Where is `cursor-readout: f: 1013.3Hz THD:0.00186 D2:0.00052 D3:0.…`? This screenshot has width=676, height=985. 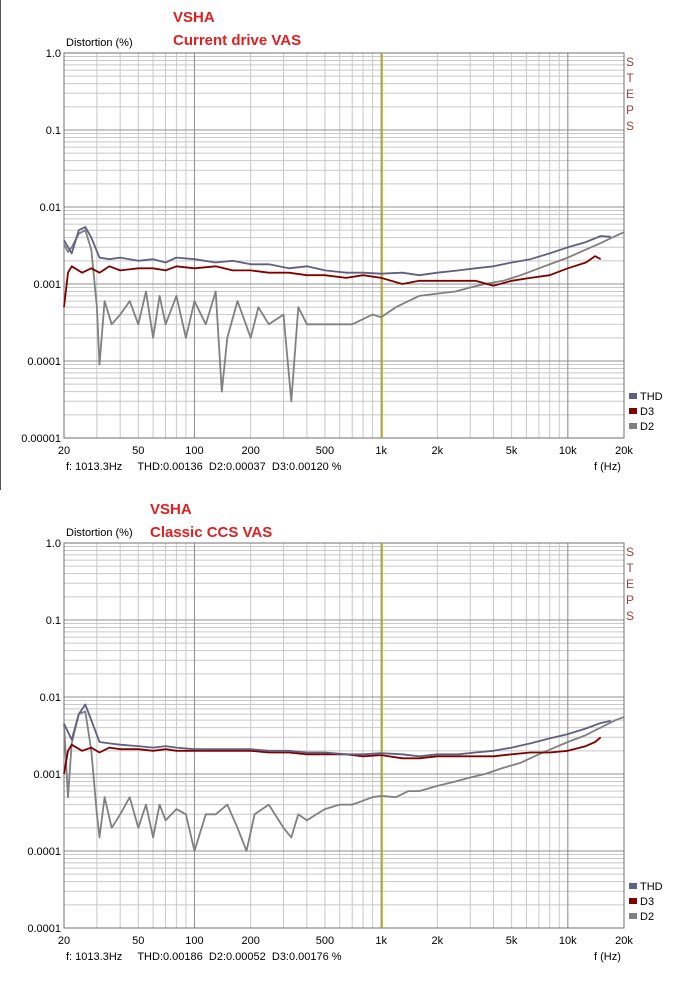
cursor-readout: f: 1013.3Hz THD:0.00186 D2:0.00052 D3:0.… is located at coordinates (204, 957).